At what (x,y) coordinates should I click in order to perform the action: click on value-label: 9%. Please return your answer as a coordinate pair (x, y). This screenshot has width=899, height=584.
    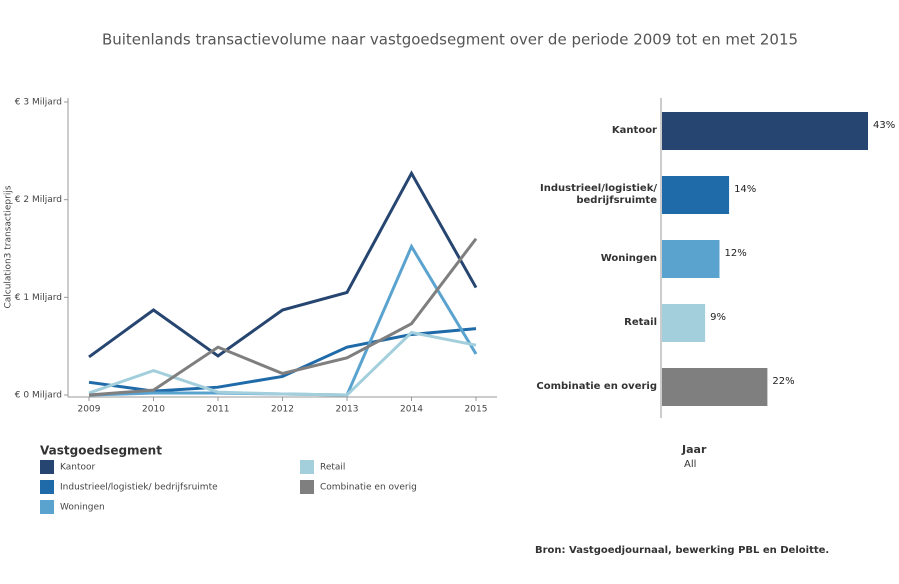
    Looking at the image, I should click on (718, 317).